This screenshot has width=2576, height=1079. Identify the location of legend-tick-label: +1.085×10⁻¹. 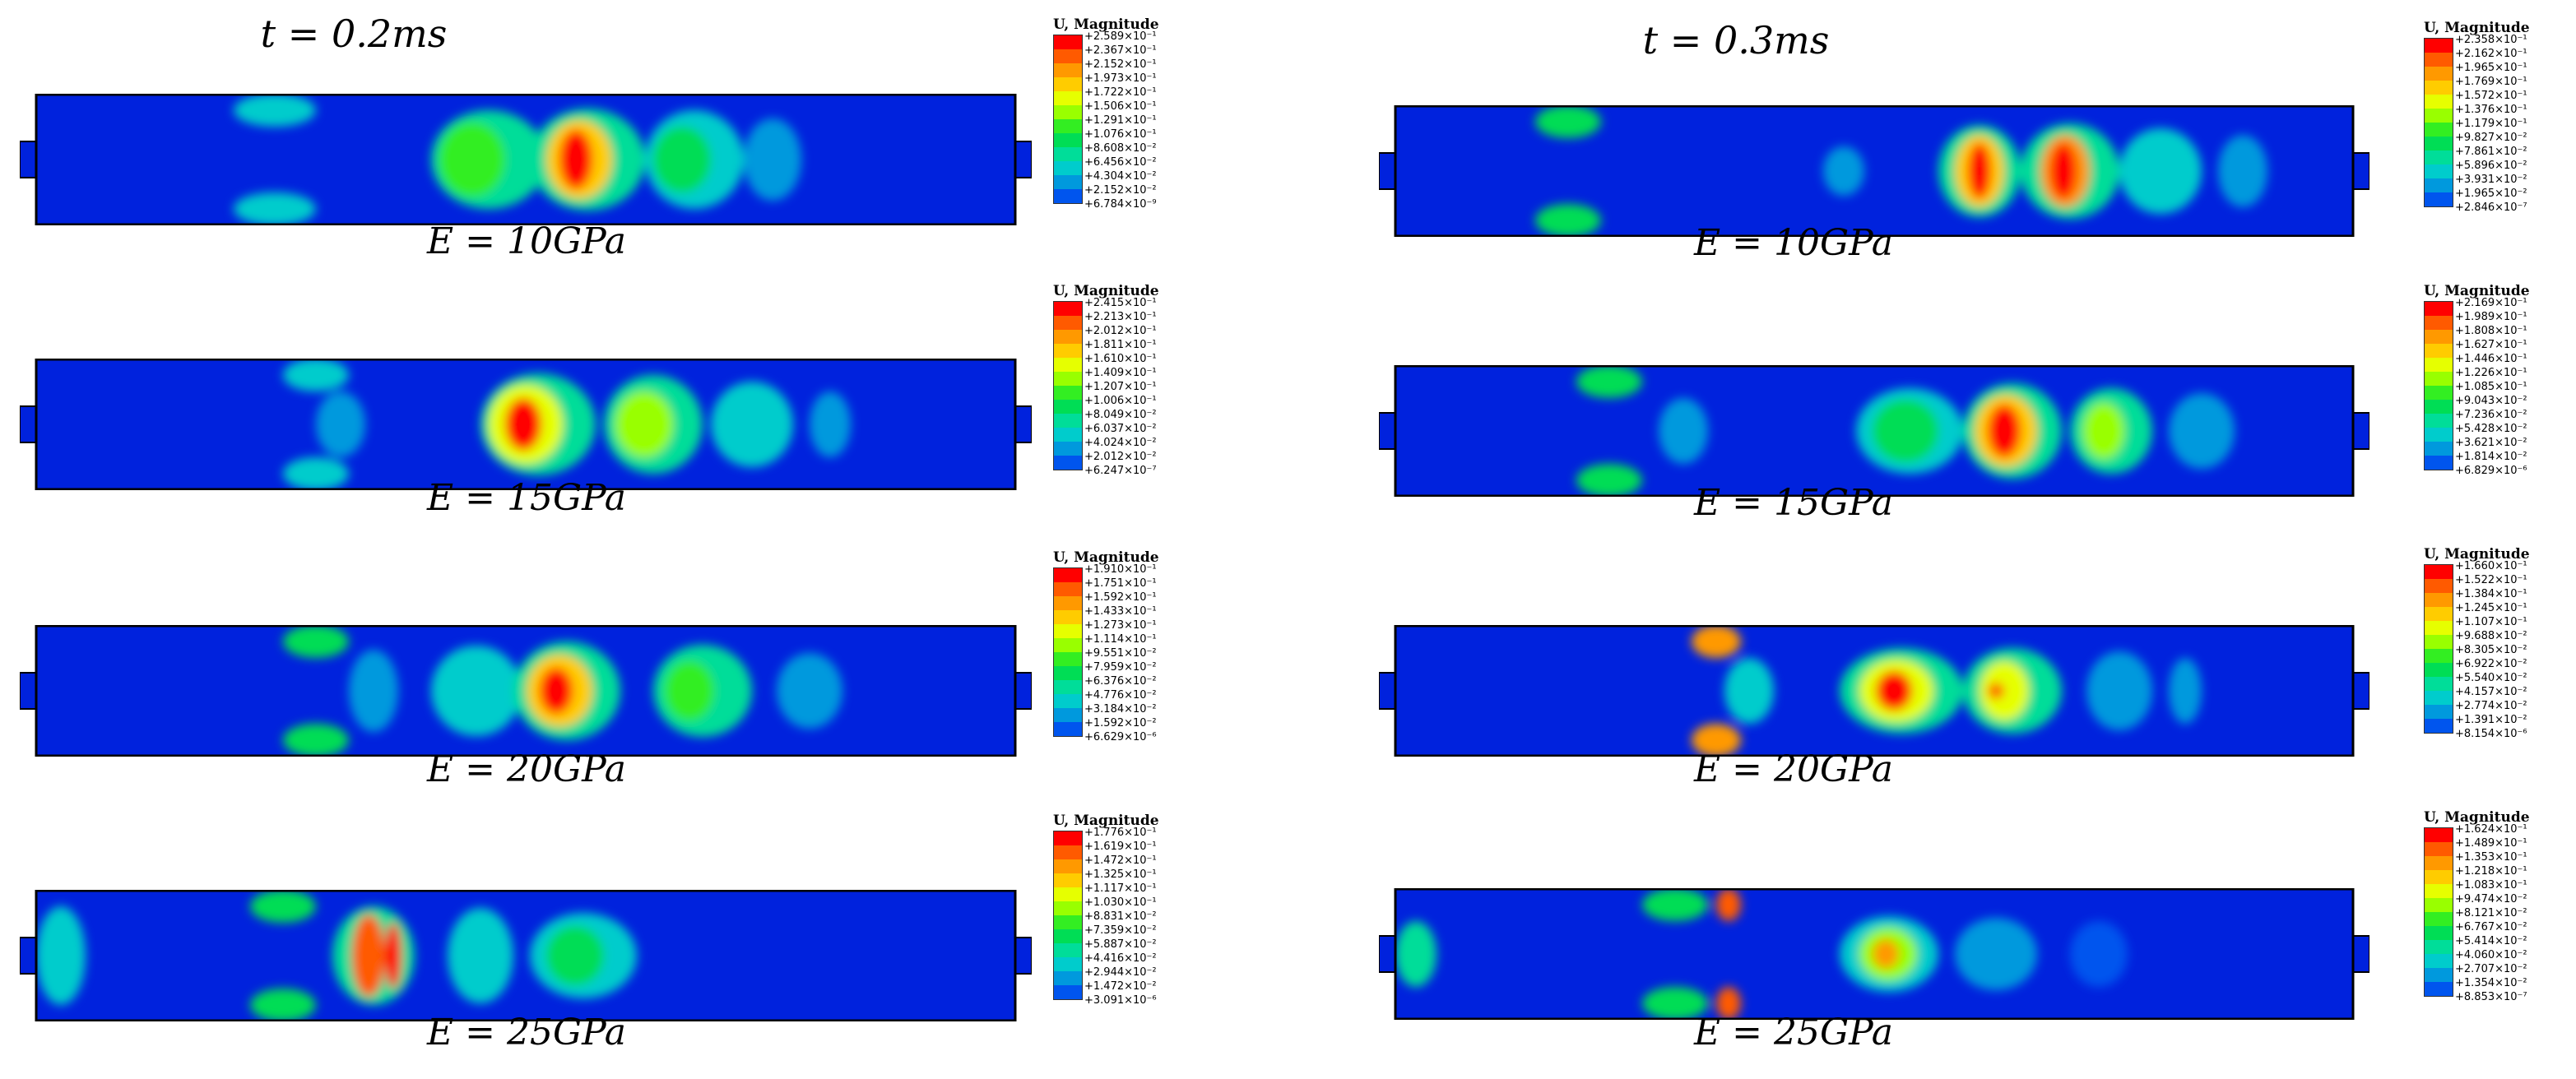
(2491, 387).